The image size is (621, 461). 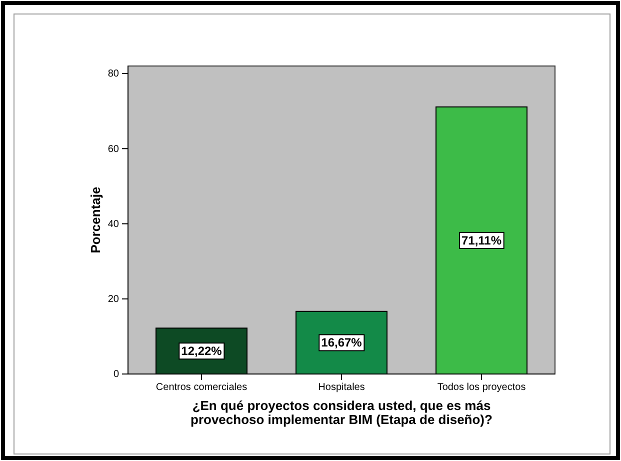 What do you see at coordinates (114, 224) in the screenshot?
I see `y-tick-label: 40` at bounding box center [114, 224].